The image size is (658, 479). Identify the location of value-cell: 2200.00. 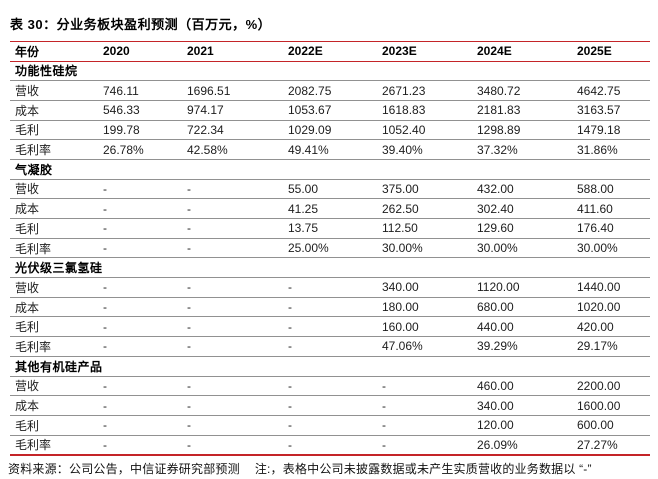
(611, 386).